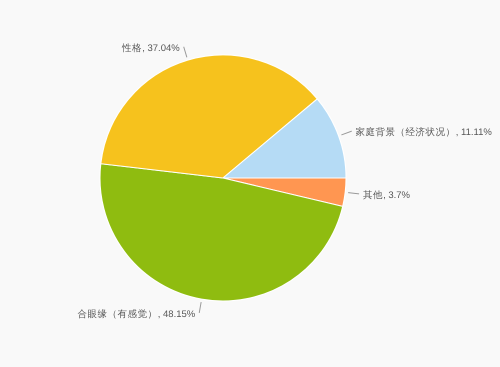 Image resolution: width=500 pixels, height=367 pixels. I want to click on data-label: , 37.04%, so click(161, 48).